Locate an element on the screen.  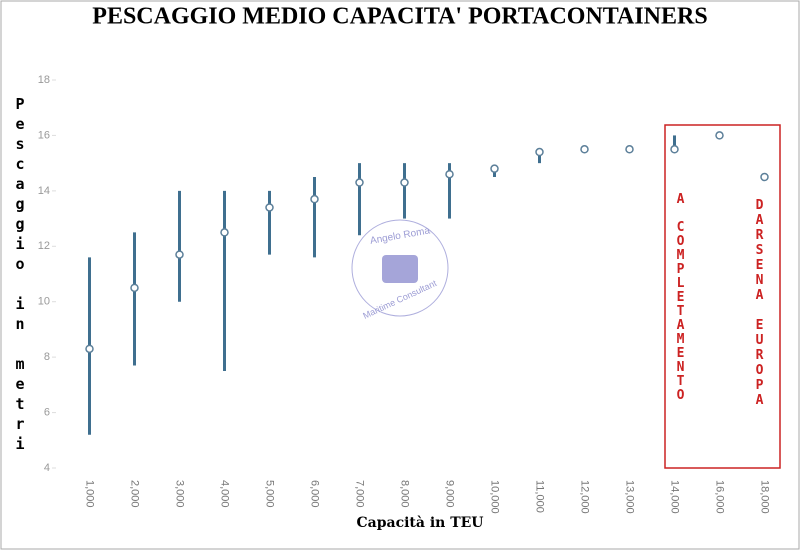
x-tick-label: 7,000 is located at coordinates (360, 494).